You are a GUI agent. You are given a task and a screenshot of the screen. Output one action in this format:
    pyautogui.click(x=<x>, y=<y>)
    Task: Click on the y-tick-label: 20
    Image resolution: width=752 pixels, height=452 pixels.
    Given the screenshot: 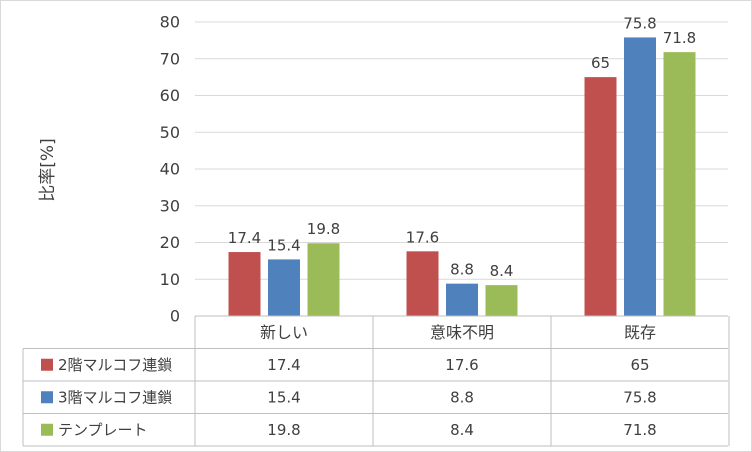 What is the action you would take?
    pyautogui.click(x=170, y=242)
    